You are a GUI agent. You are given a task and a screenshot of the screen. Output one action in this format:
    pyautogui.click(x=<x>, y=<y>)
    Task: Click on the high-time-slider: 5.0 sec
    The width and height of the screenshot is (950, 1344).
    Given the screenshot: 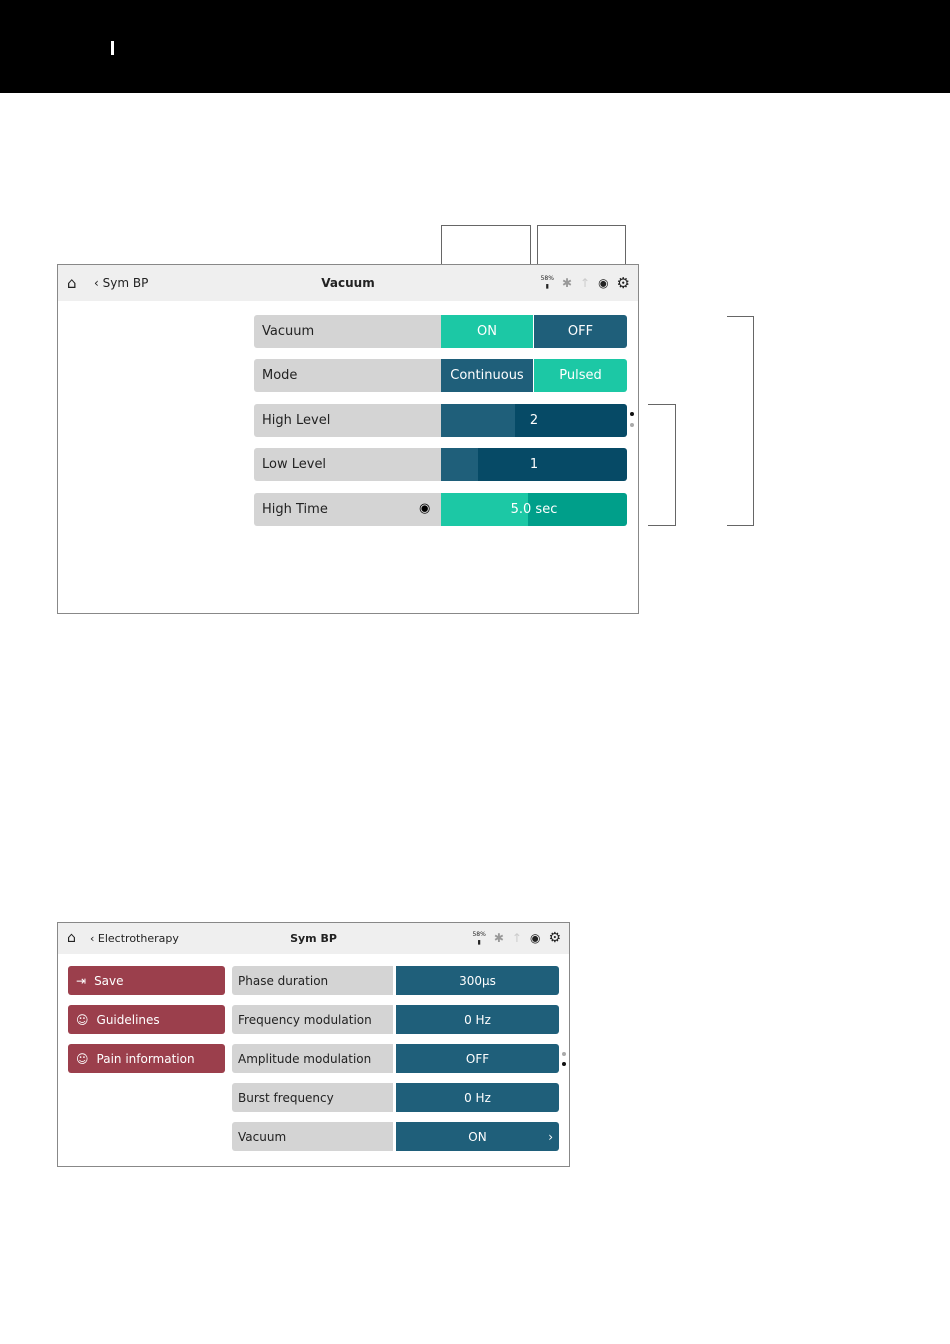 What is the action you would take?
    pyautogui.click(x=534, y=509)
    